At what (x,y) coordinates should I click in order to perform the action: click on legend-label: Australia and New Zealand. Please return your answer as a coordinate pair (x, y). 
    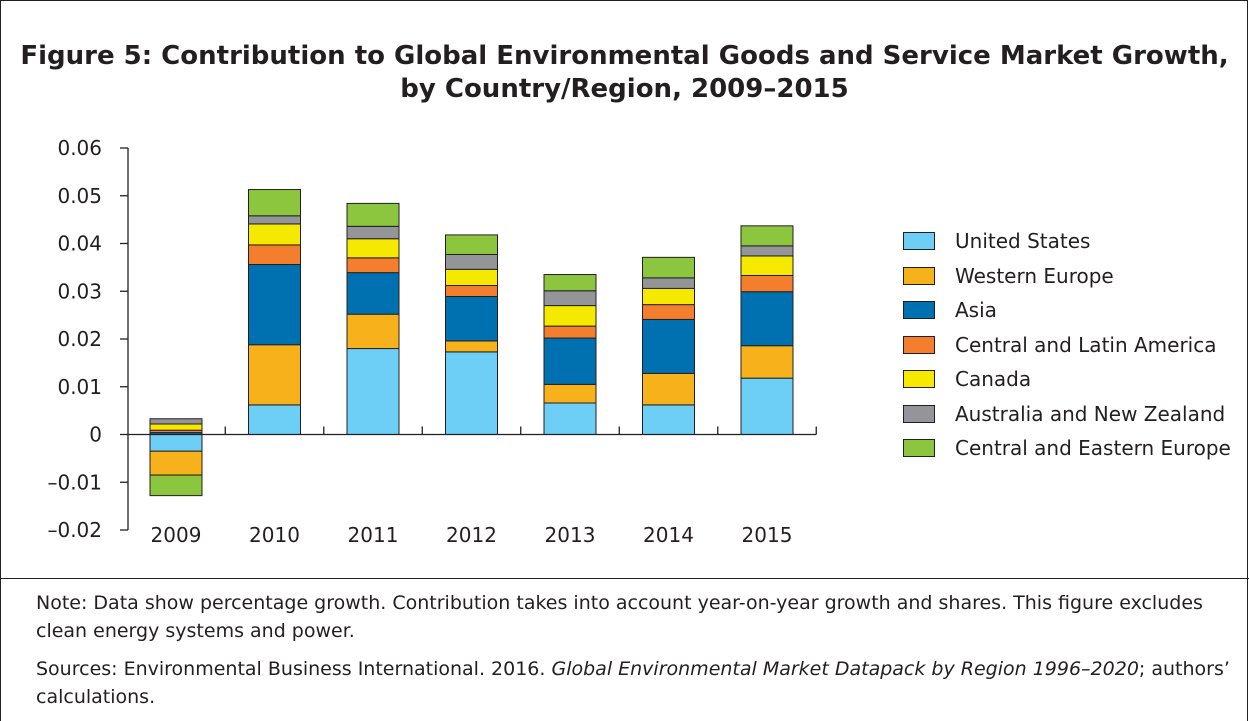
    Looking at the image, I should click on (1090, 413).